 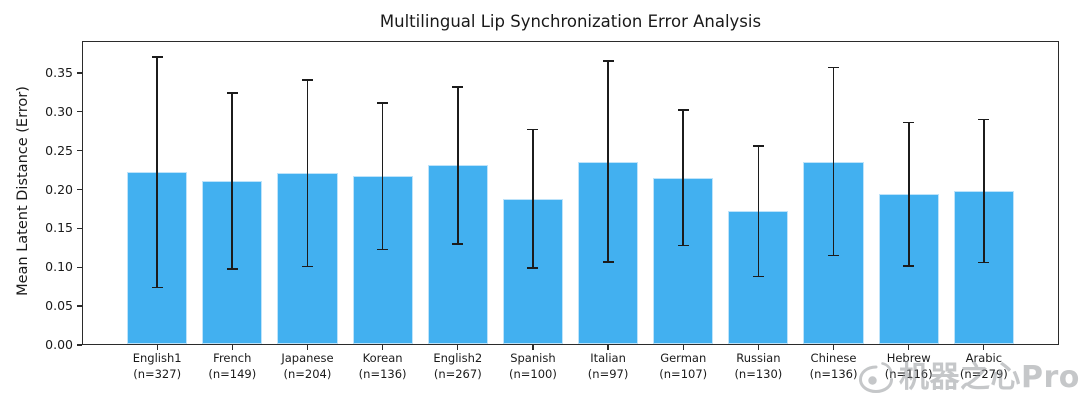 What do you see at coordinates (532, 373) in the screenshot?
I see `x-tick-n-count: (n=100)` at bounding box center [532, 373].